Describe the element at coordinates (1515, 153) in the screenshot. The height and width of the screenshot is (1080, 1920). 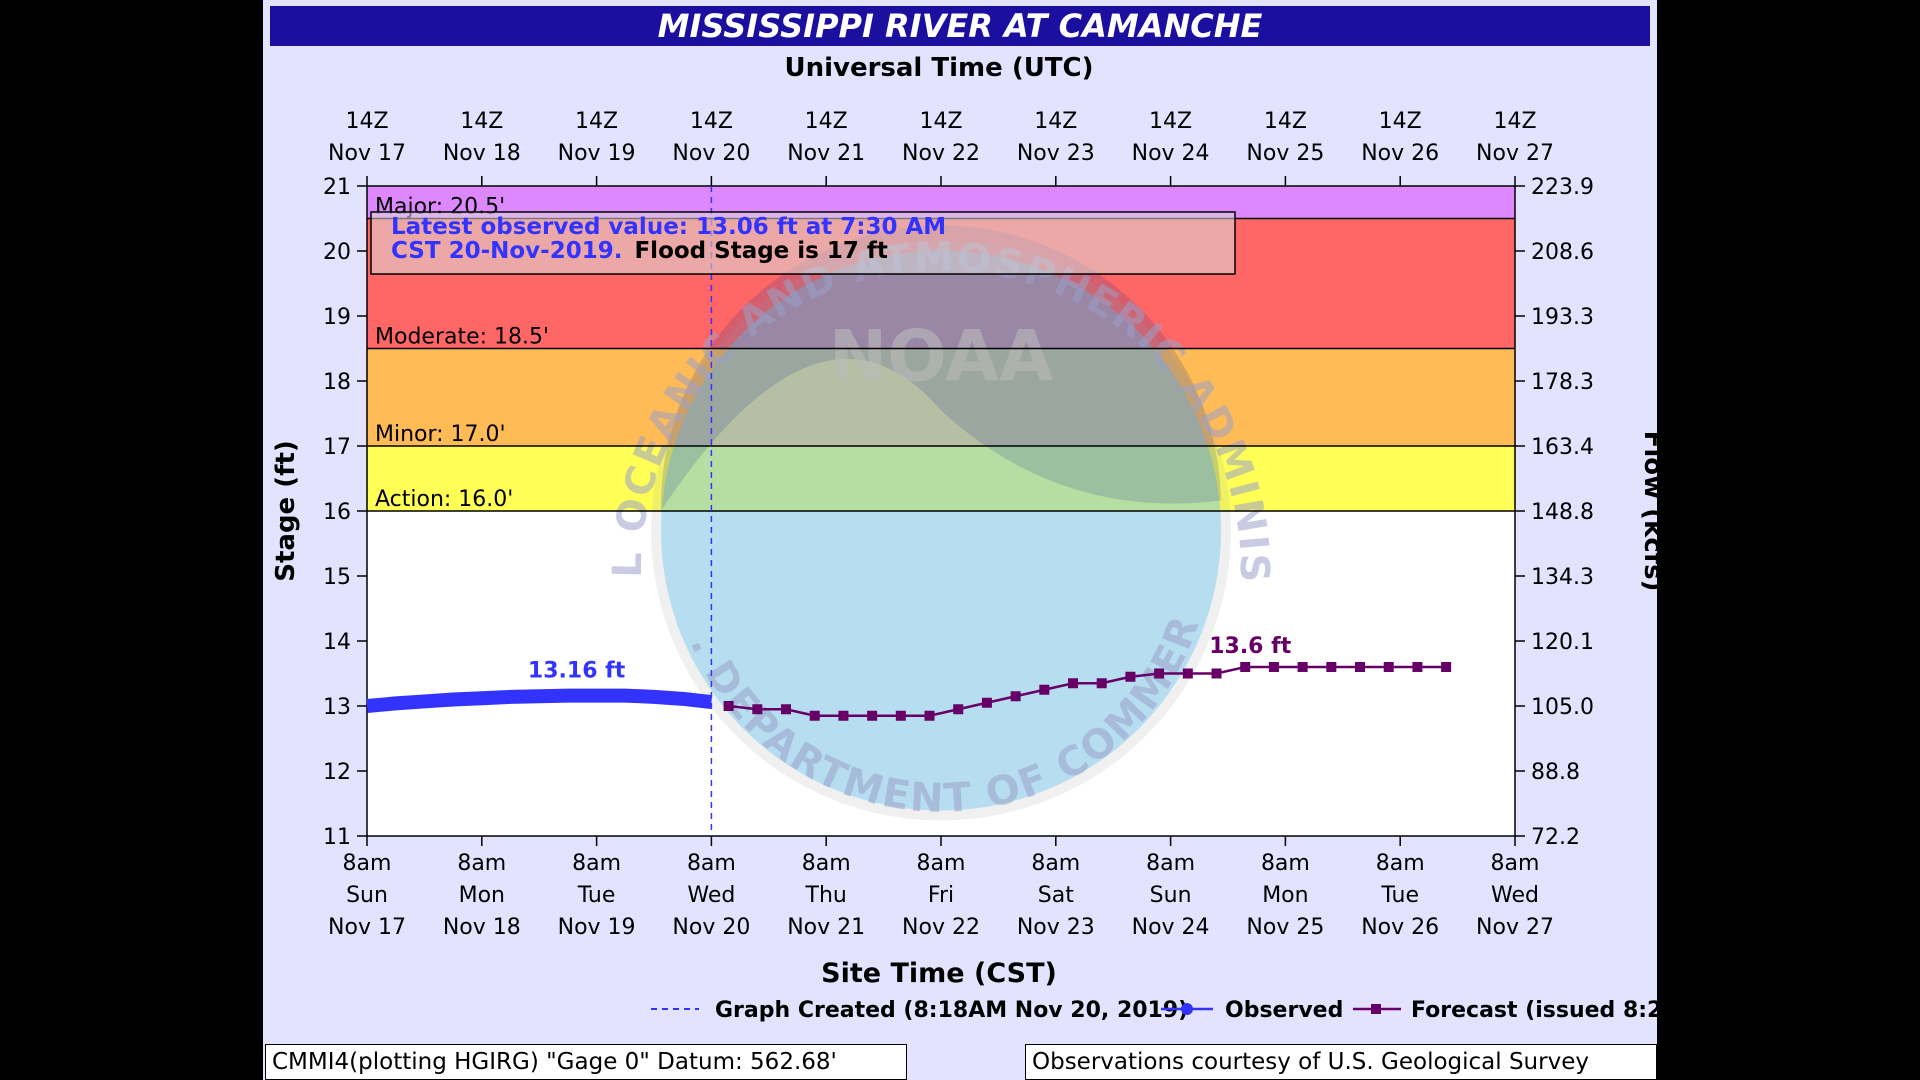
I see `top-tick-label-date: Nov 27` at that location.